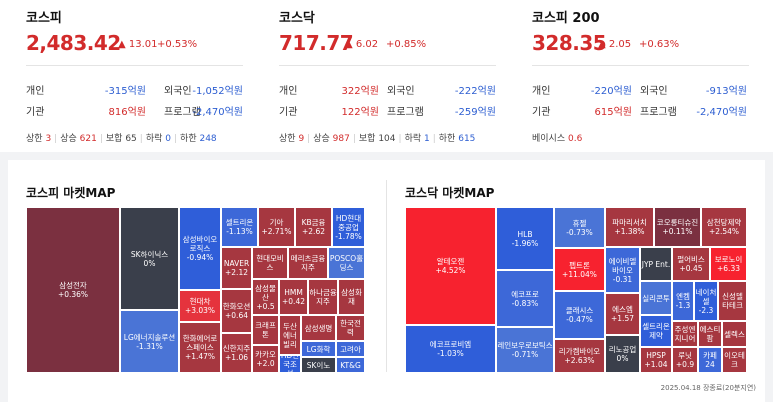  I want to click on map-tile: 삼성생명, so click(318, 328).